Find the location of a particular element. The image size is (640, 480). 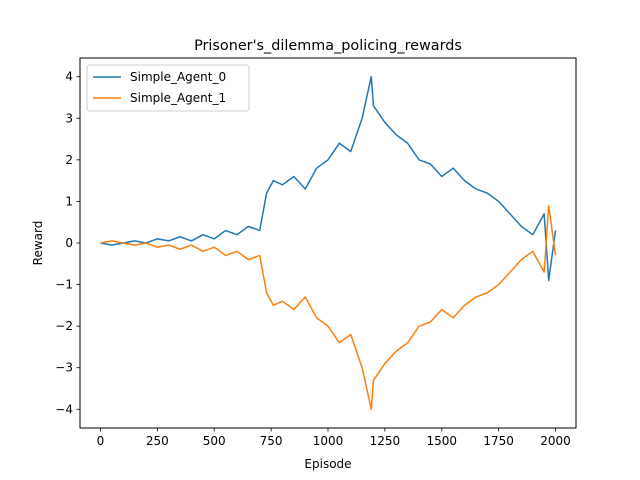

x-tick-label: 1500 is located at coordinates (441, 441).